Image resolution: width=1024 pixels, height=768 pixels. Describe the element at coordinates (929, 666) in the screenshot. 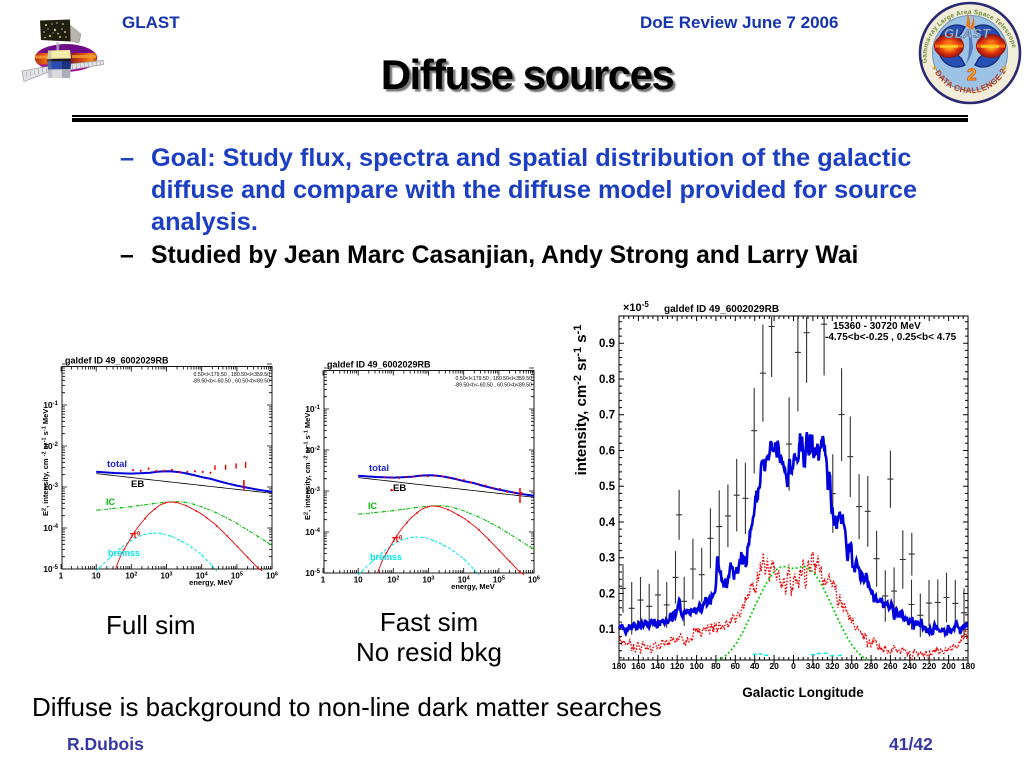

I see `svg-text: 220` at that location.